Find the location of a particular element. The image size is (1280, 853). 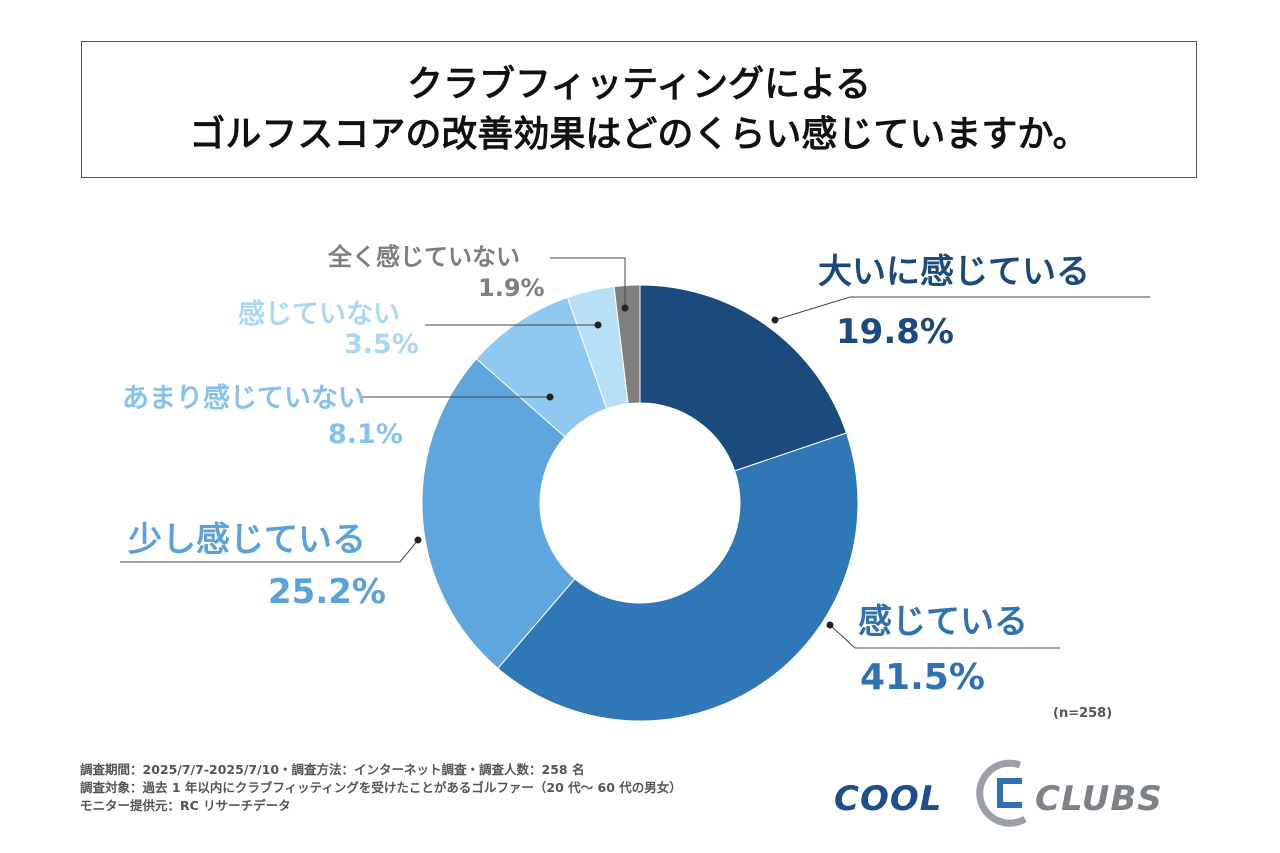

chart-title: クラブフィッティングによる ゴルフスコアの改善効果はどのくらい感じていますか。 is located at coordinates (639, 109).